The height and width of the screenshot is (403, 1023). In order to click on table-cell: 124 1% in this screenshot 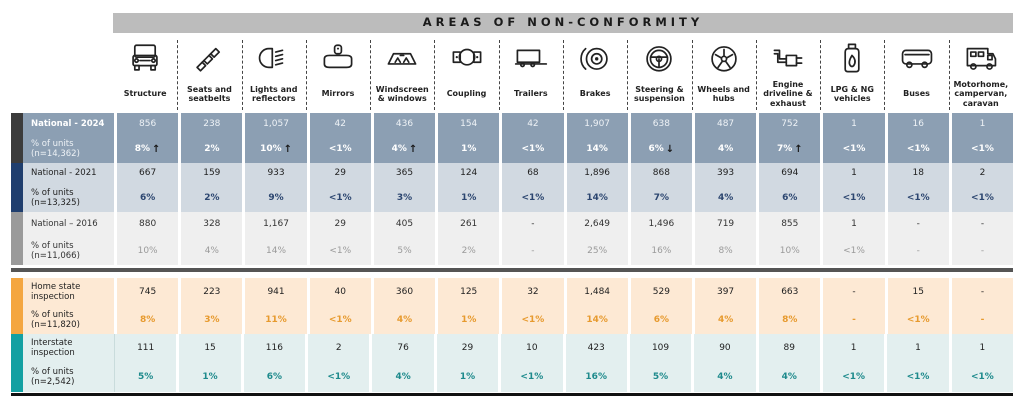, I will do `click(467, 187)`.